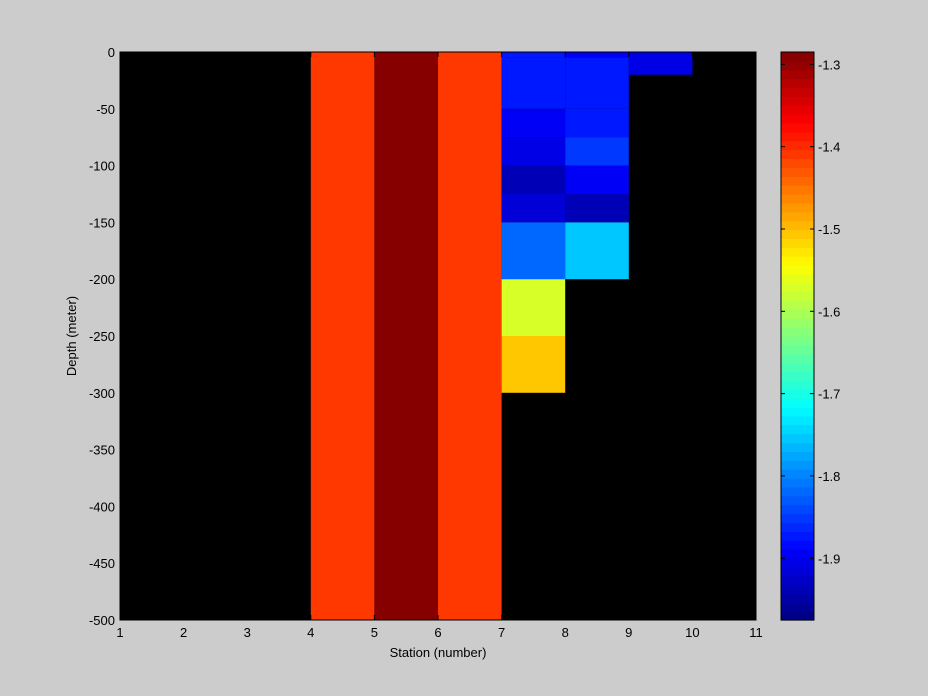 This screenshot has height=696, width=928. I want to click on x-tick-label: 1, so click(119, 632).